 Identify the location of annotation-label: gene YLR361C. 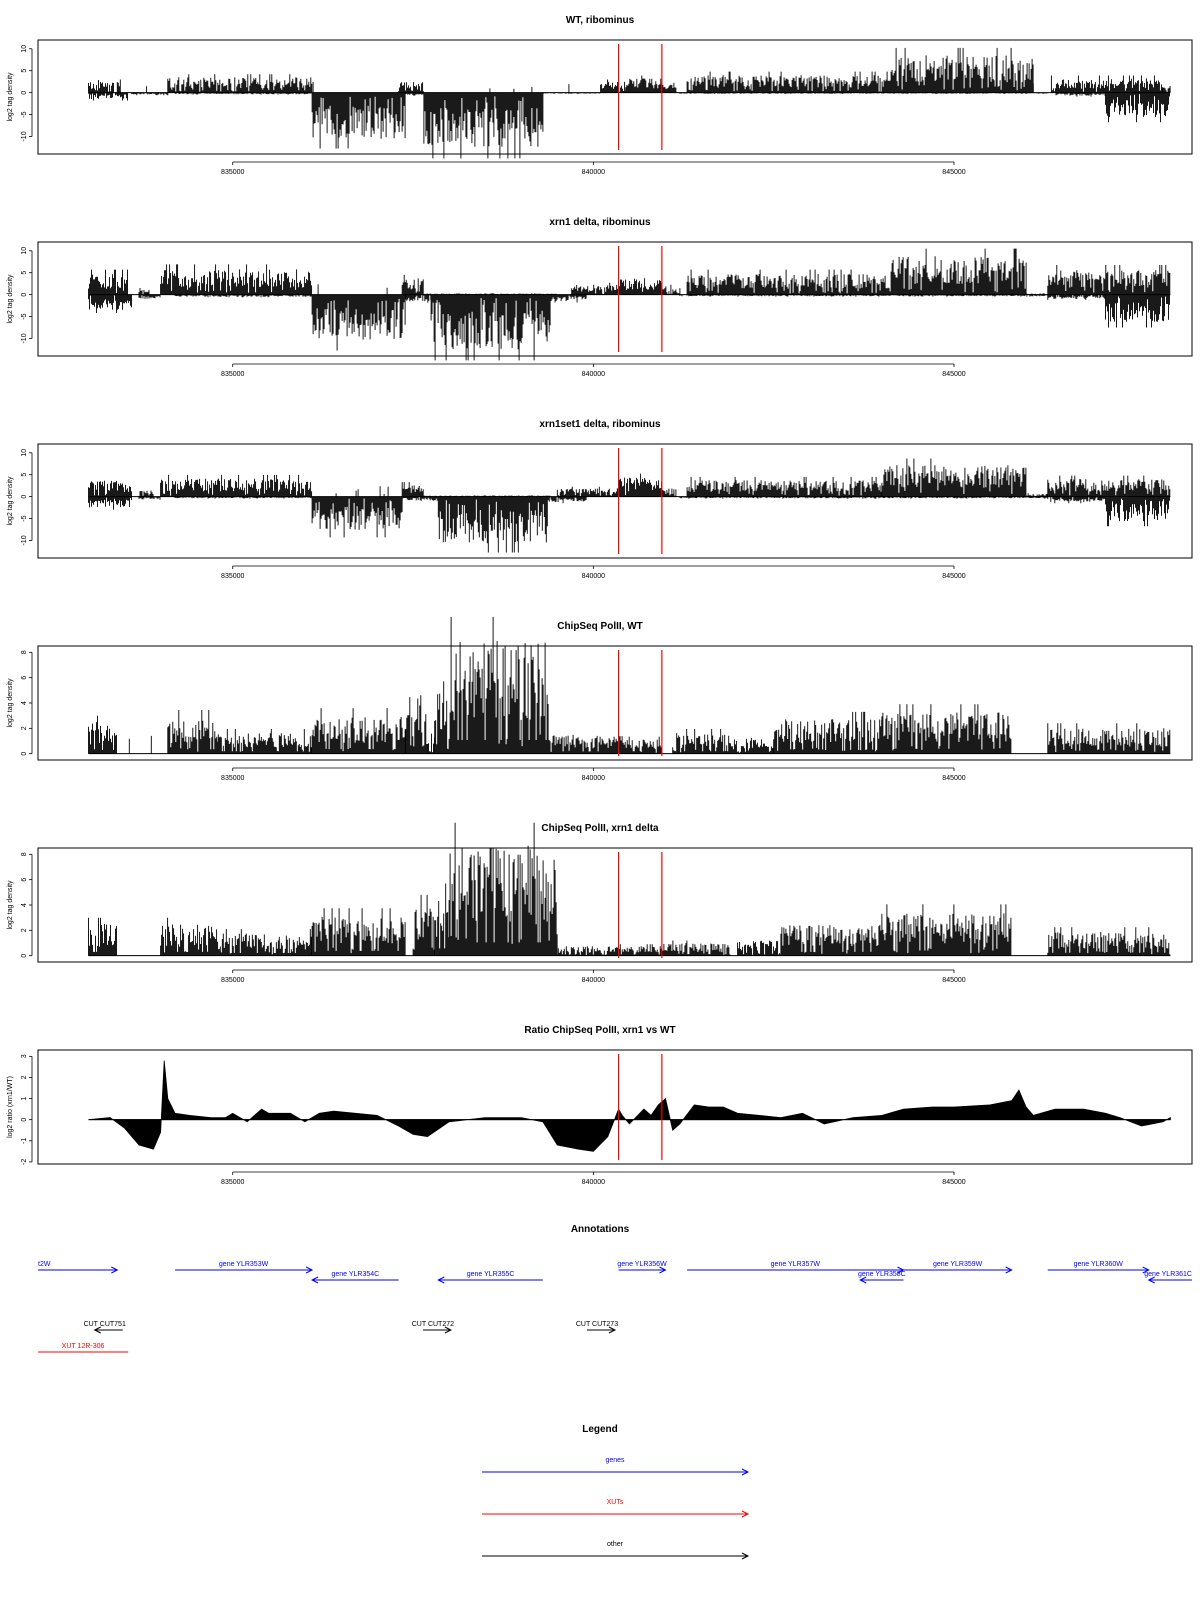
(1168, 1274).